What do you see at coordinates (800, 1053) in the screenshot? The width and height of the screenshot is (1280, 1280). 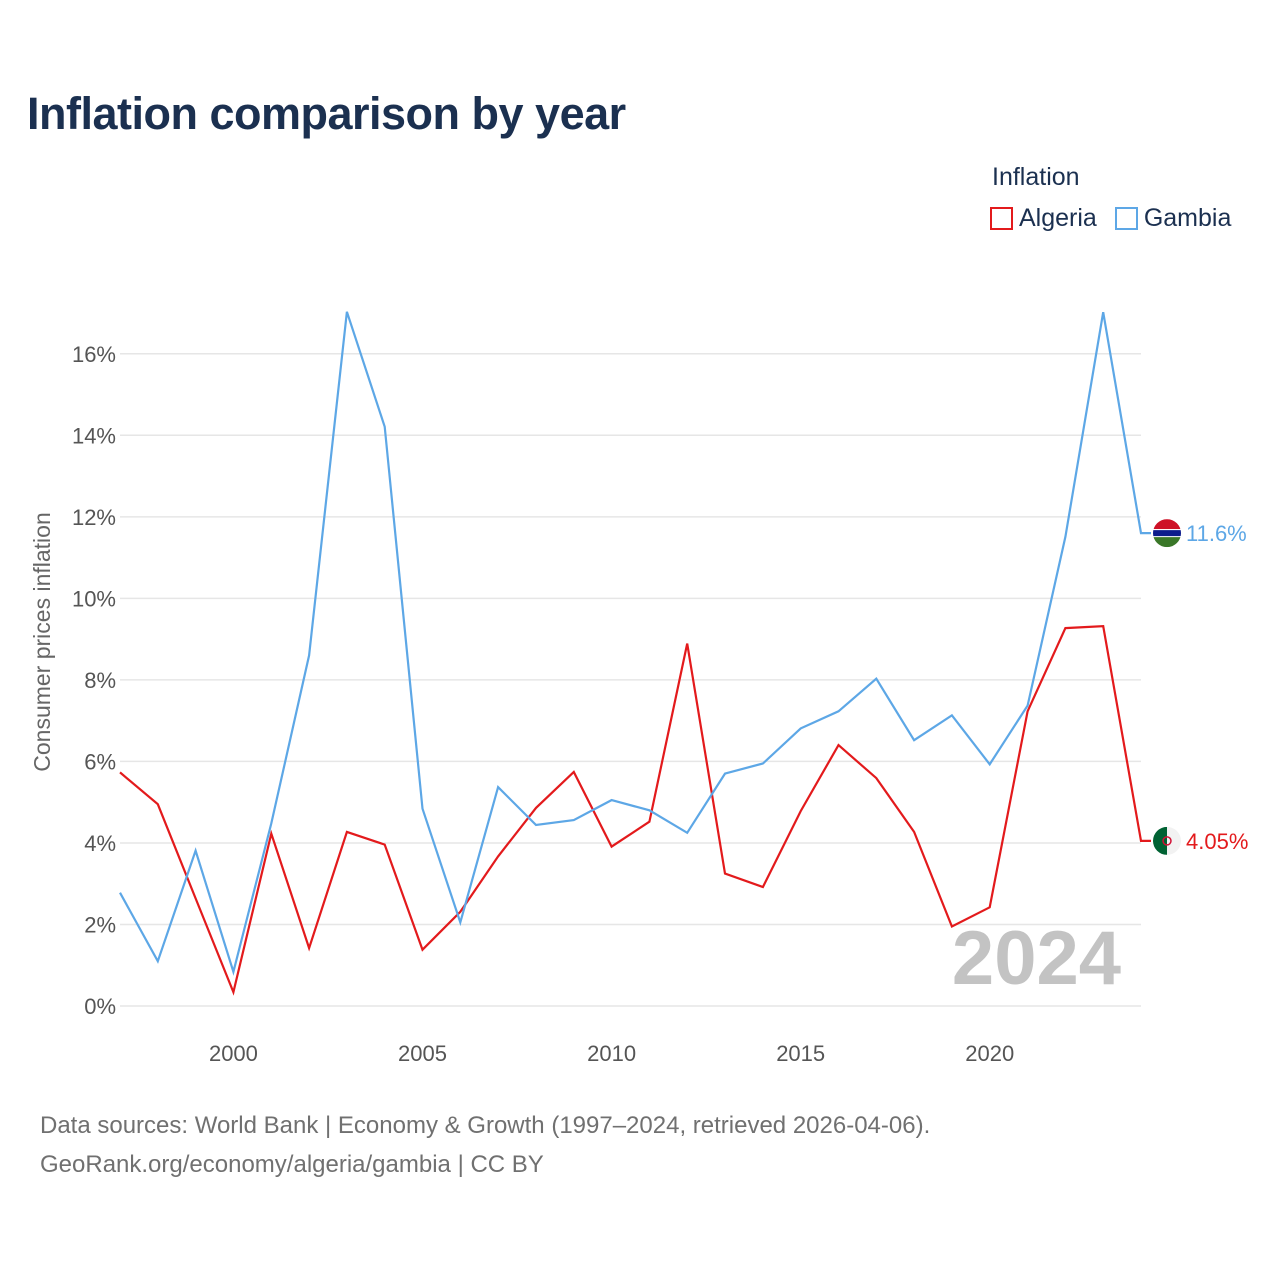 I see `x-tick-label: 2015` at bounding box center [800, 1053].